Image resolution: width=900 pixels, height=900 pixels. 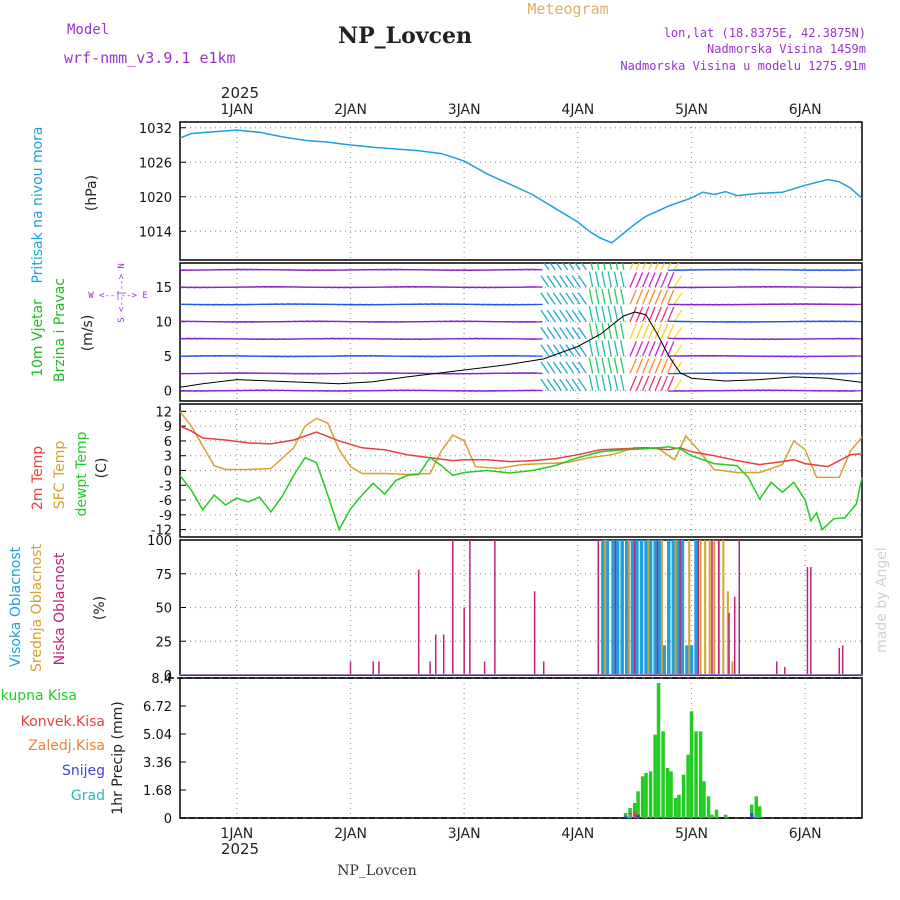 I want to click on y-tick-label: 3, so click(x=168, y=457).